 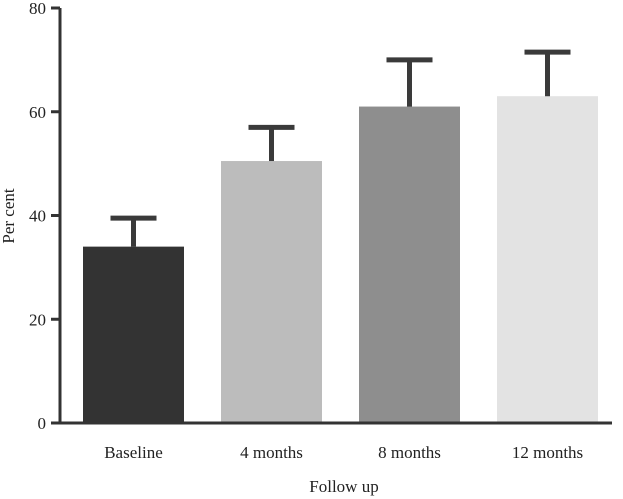 I want to click on y-tick-label: 0, so click(x=42, y=423).